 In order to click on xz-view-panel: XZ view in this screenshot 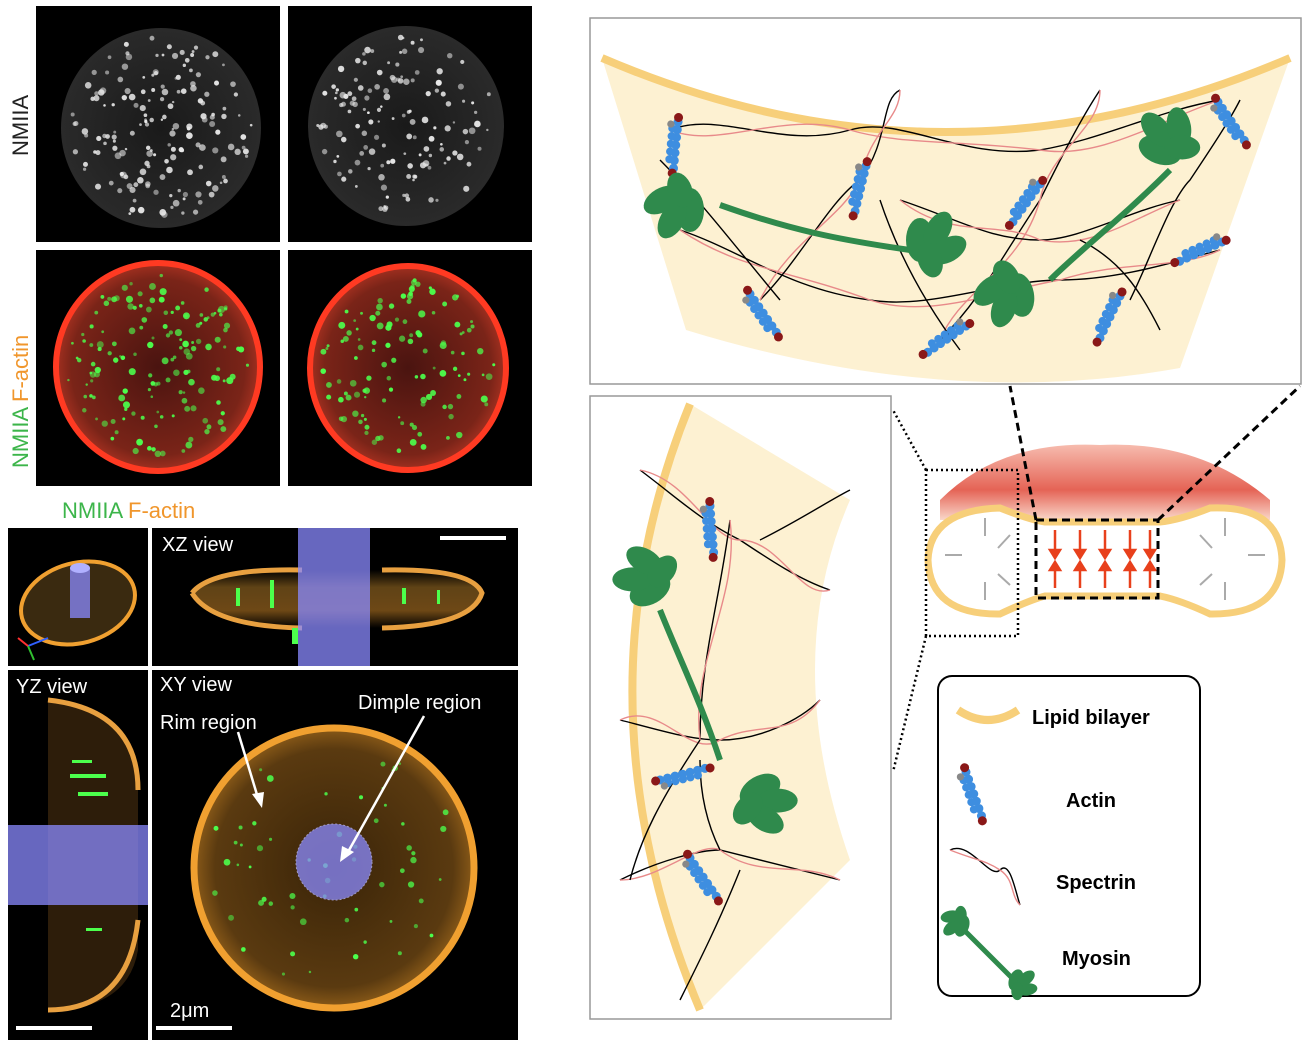, I will do `click(335, 597)`.